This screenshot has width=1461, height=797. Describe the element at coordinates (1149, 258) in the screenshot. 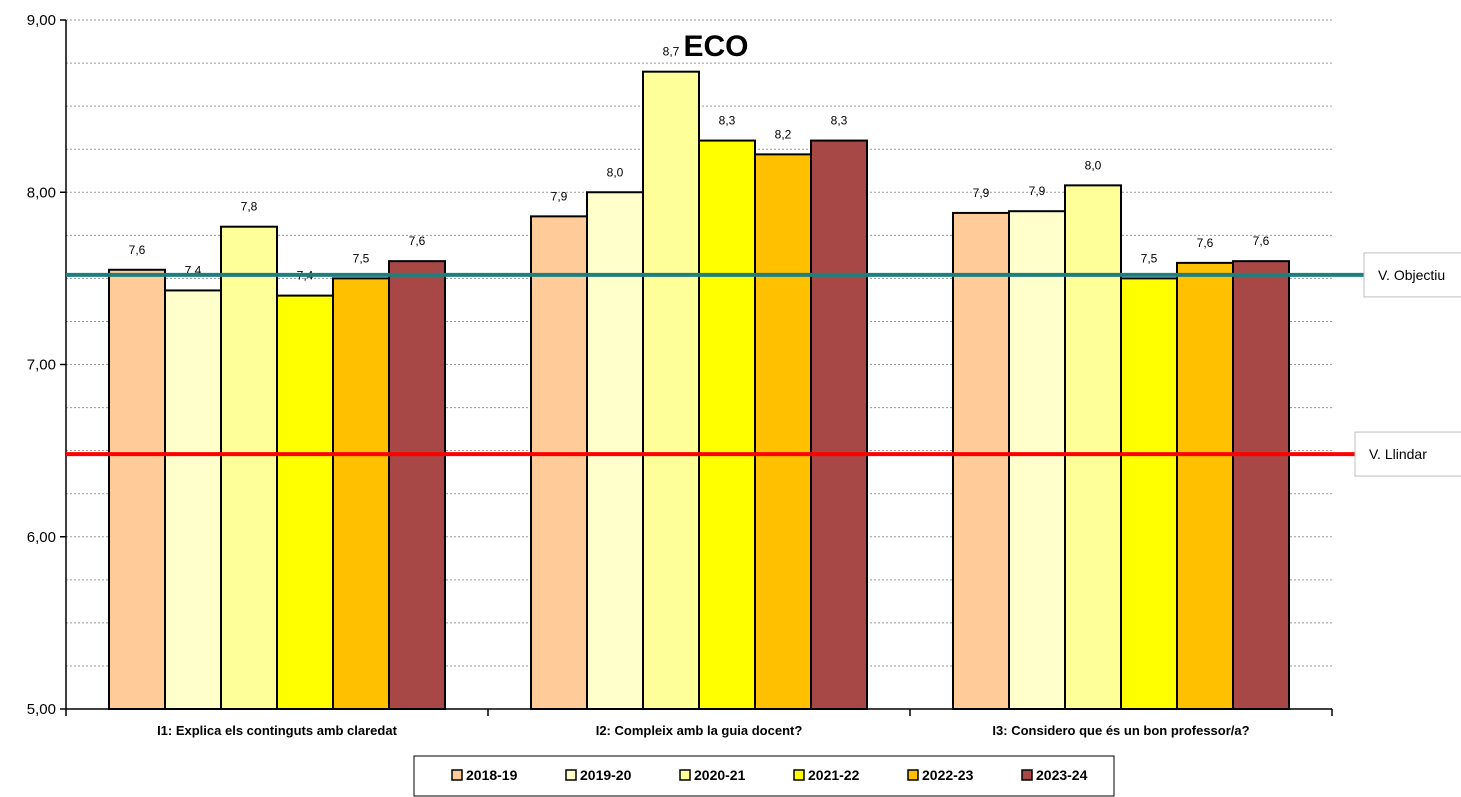

I see `data-label-2021-22: 7,5` at that location.